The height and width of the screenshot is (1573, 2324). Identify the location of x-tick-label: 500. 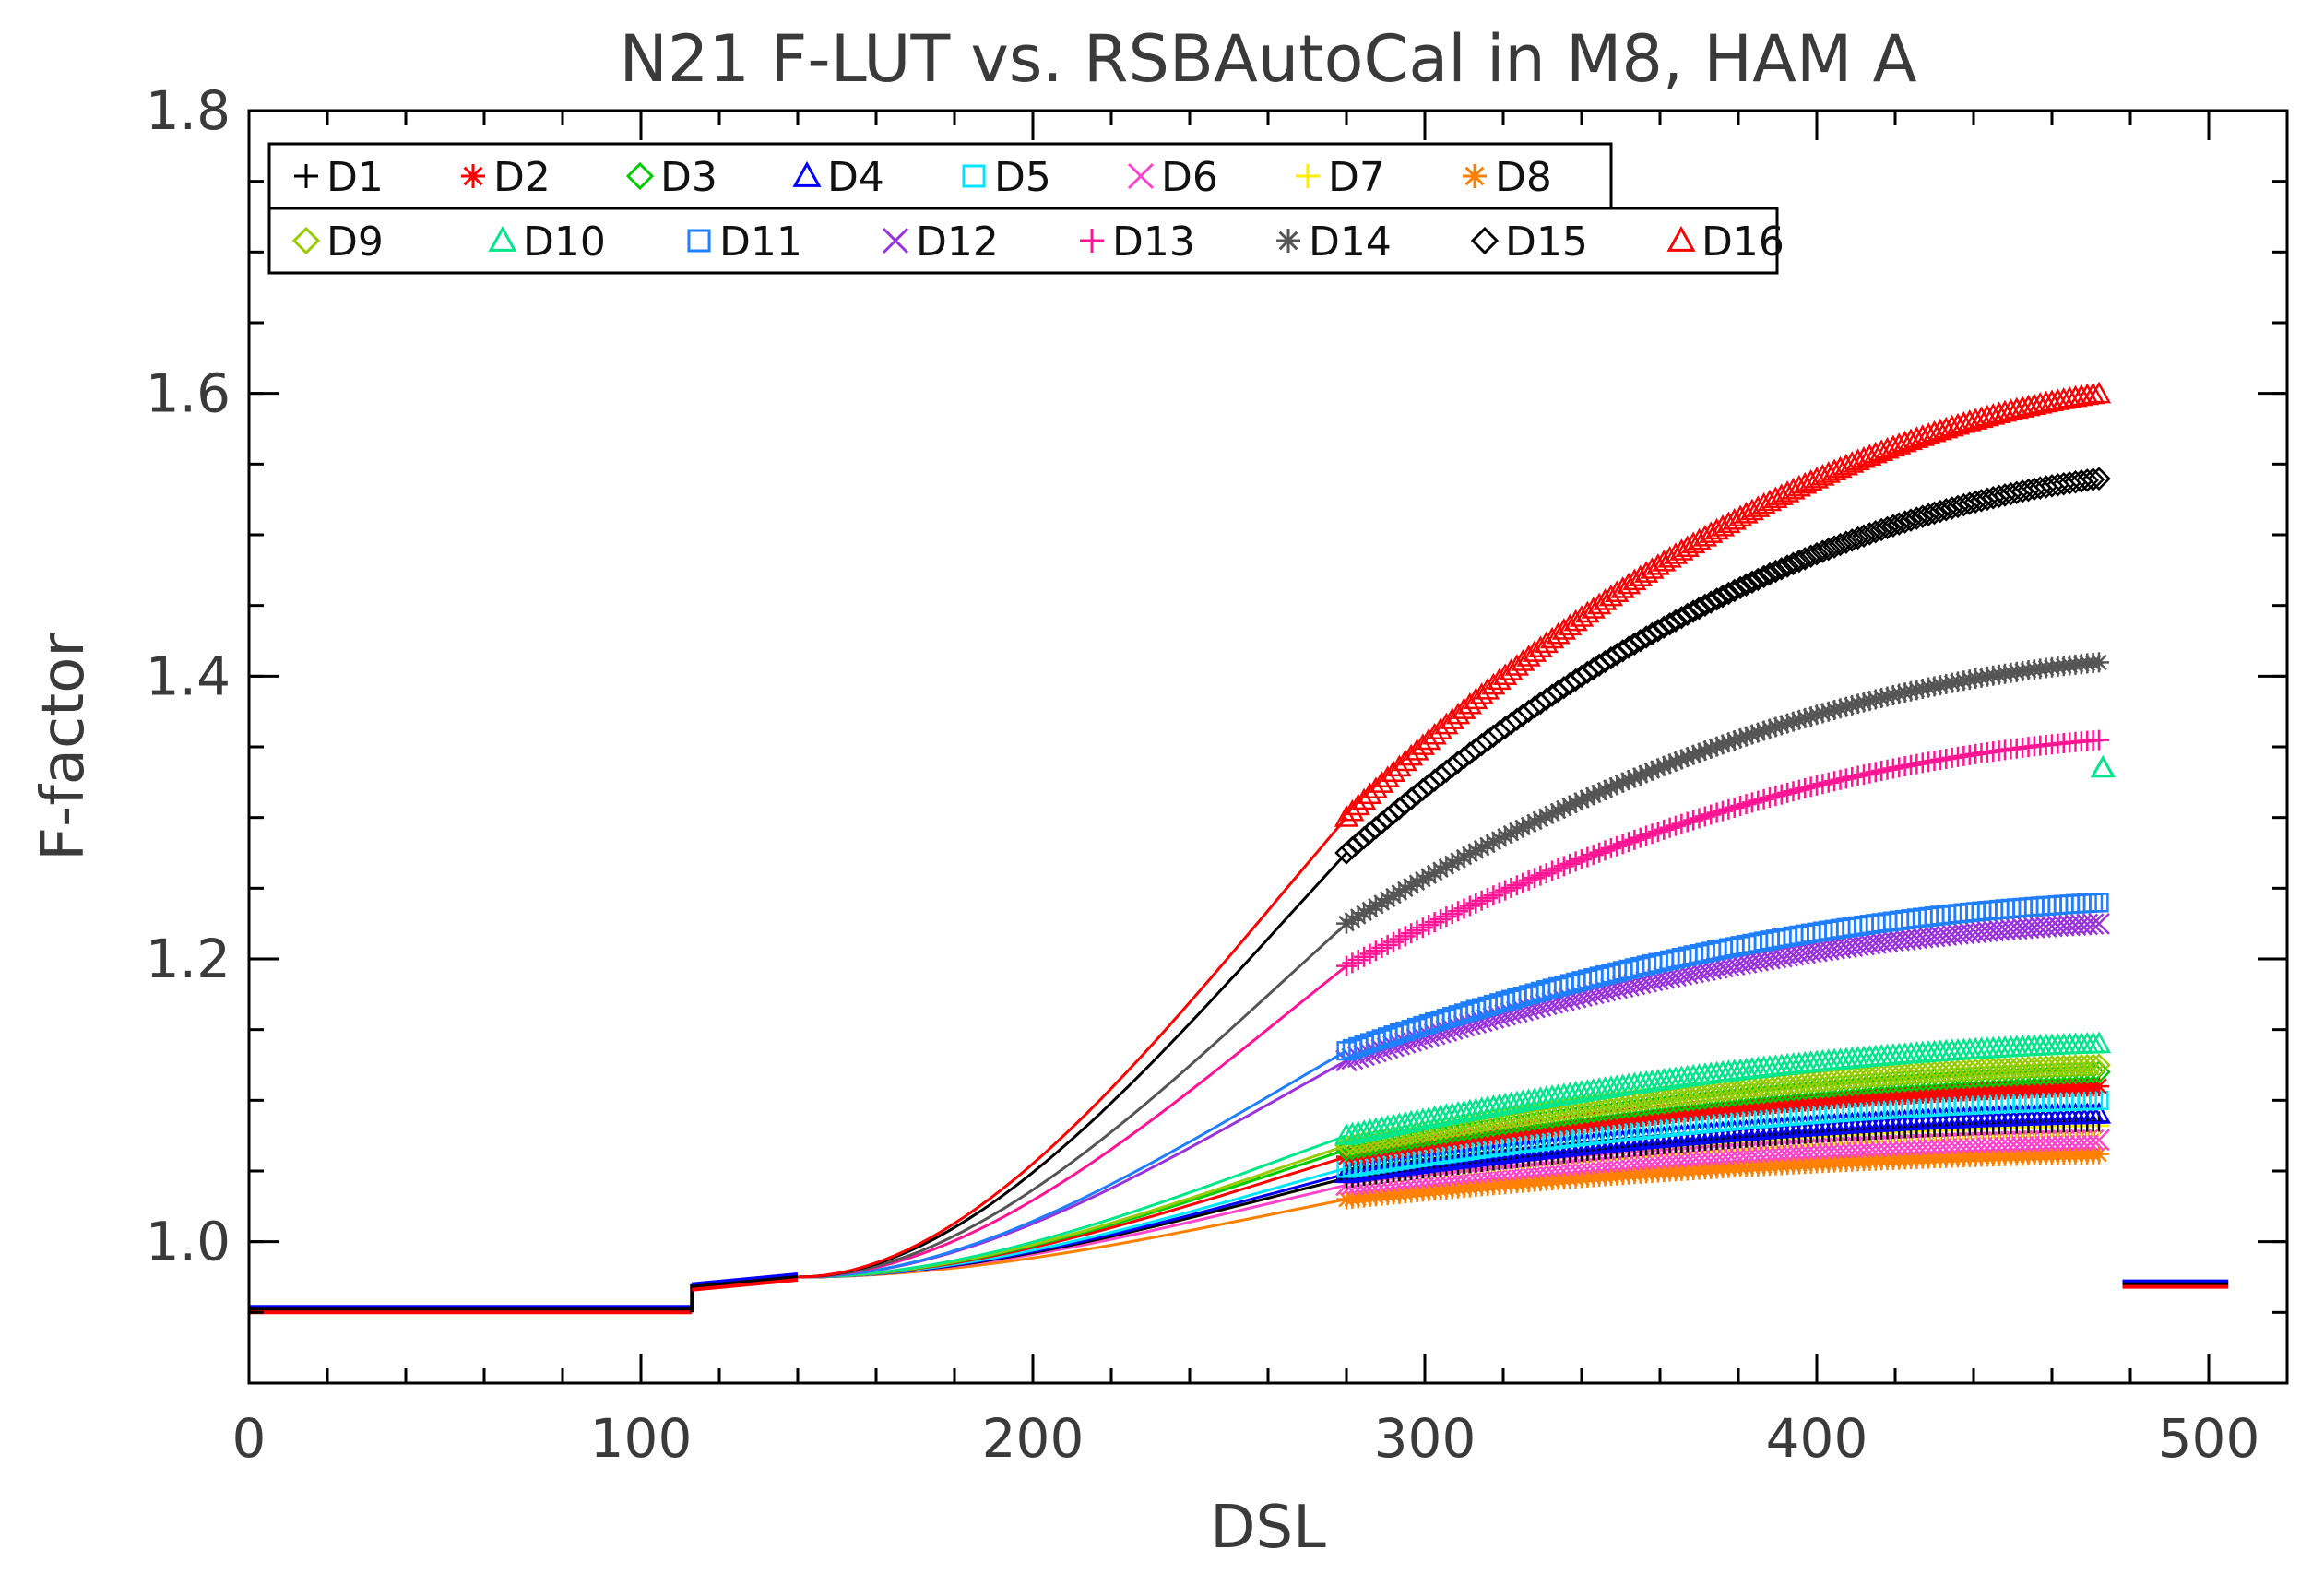
(2209, 1438).